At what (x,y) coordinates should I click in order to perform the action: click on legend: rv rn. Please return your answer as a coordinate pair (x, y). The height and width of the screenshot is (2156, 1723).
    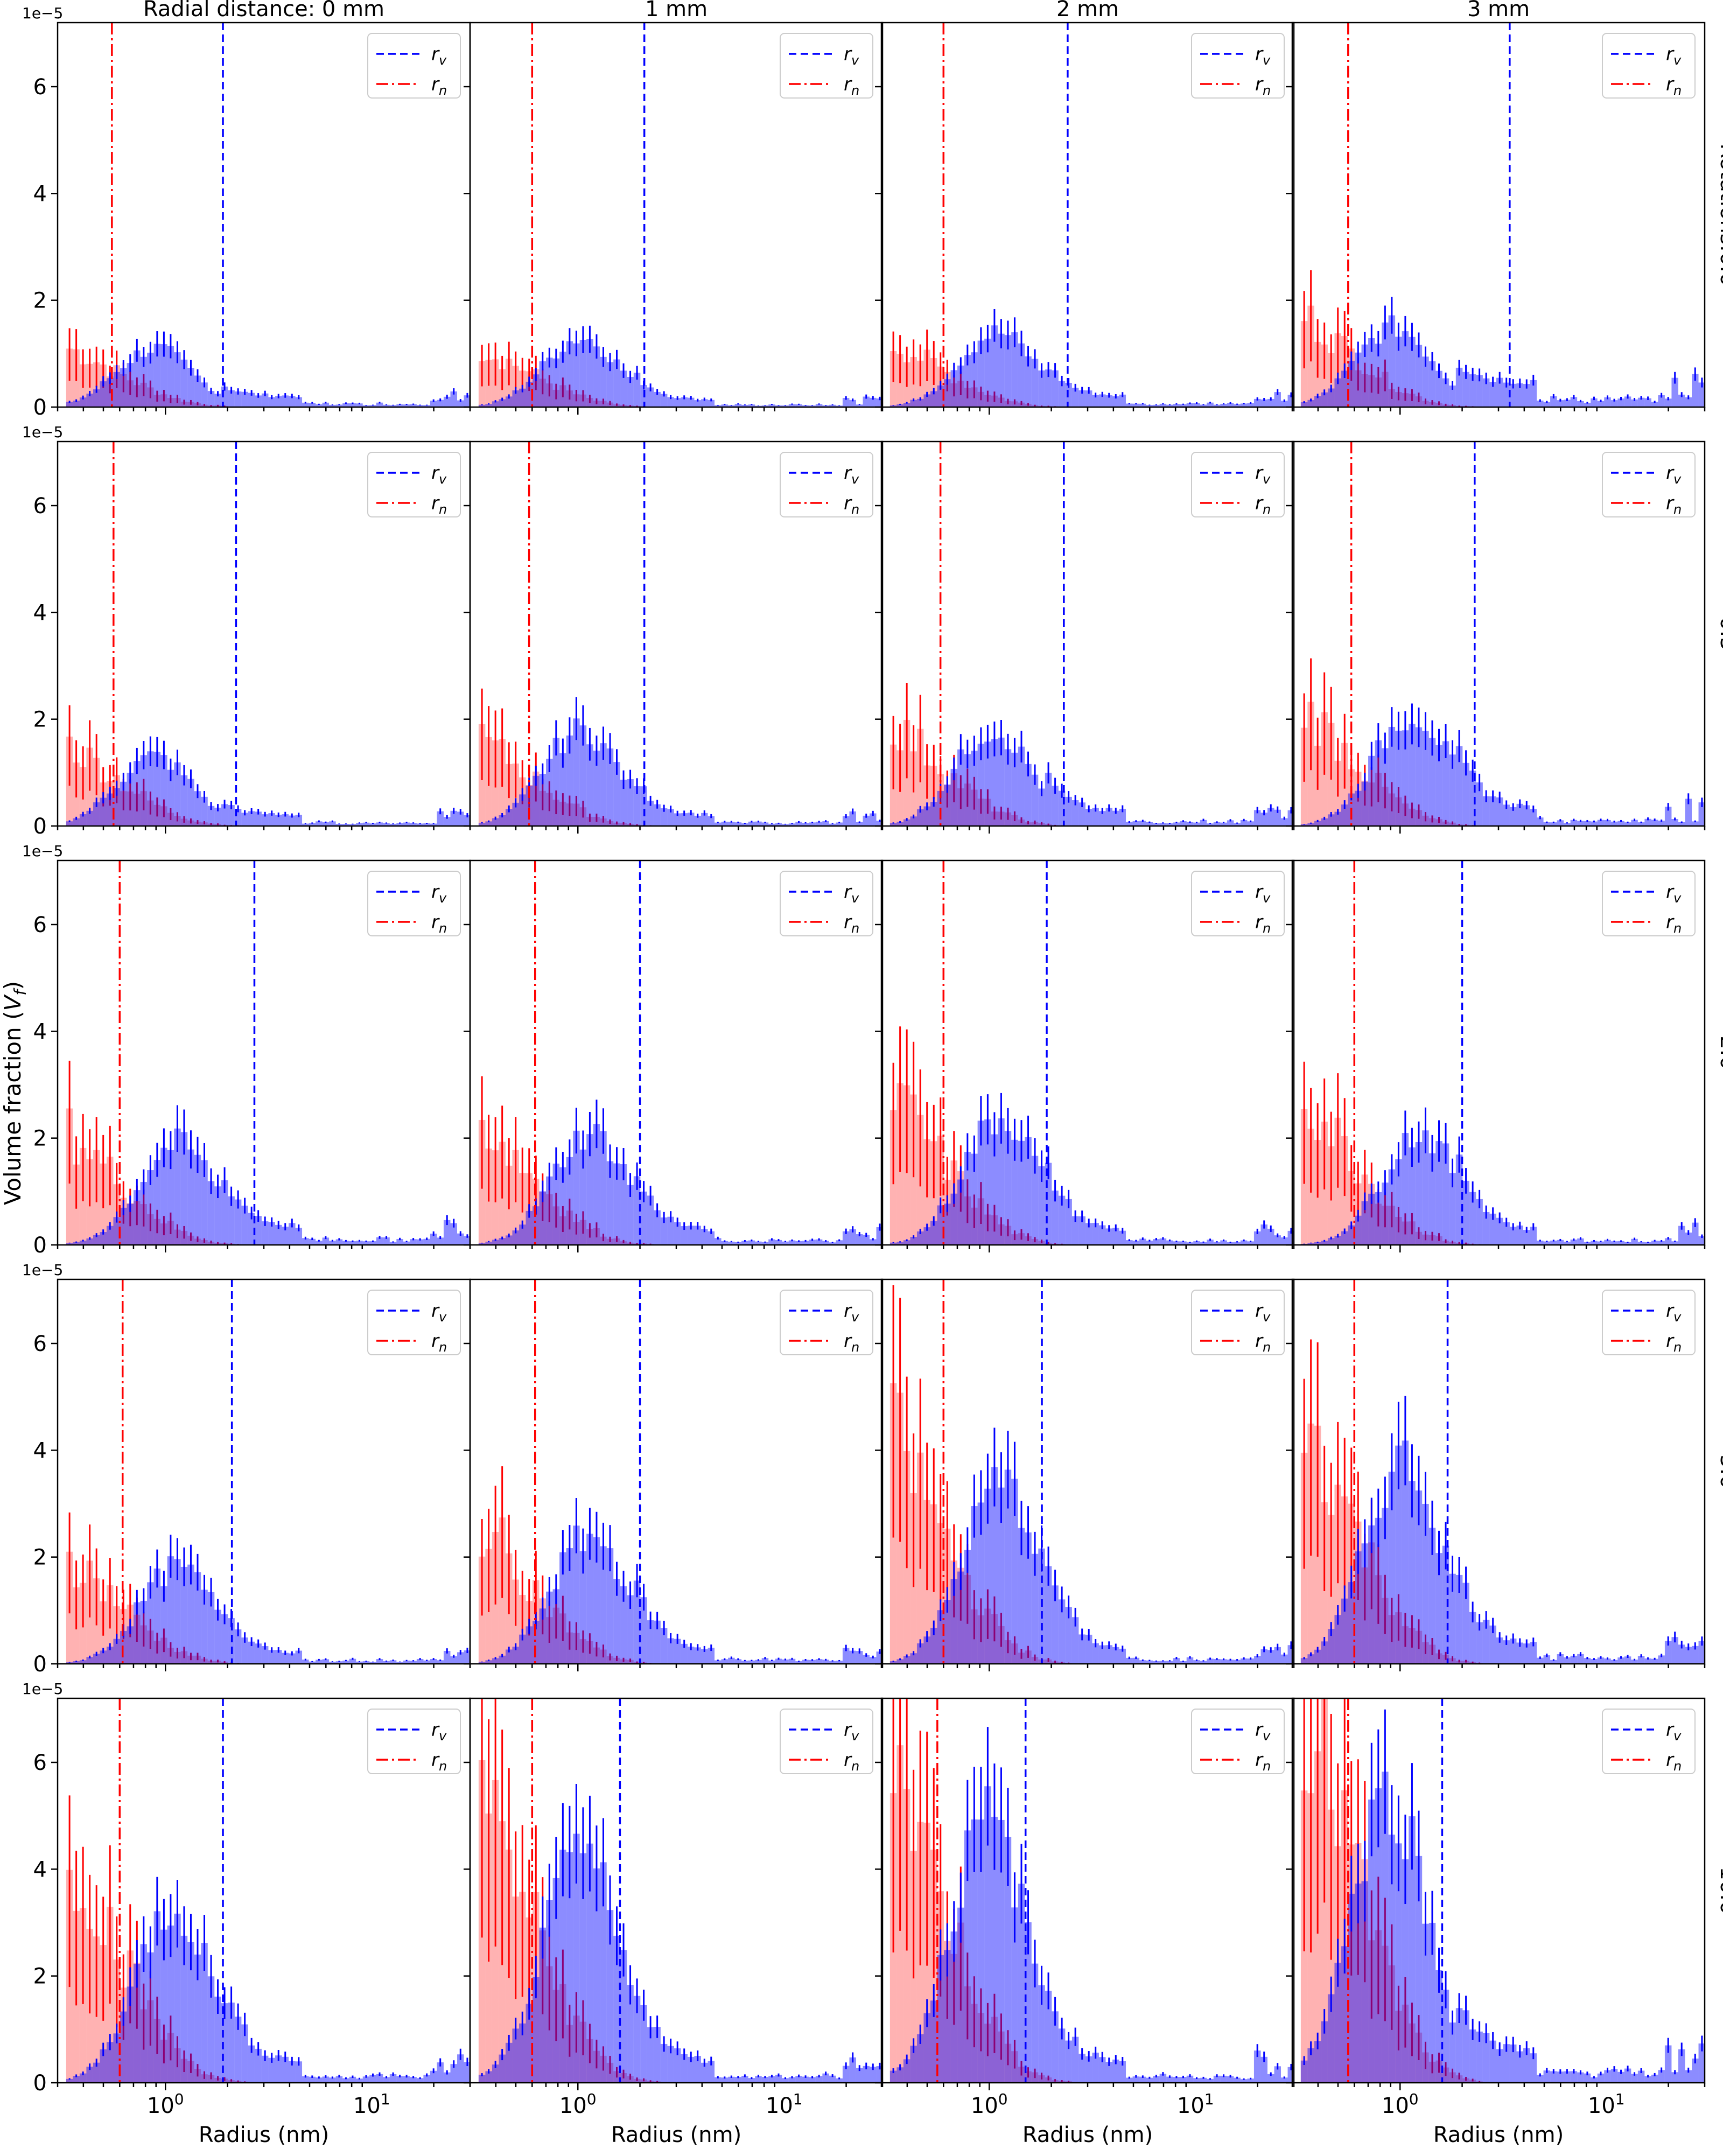
    Looking at the image, I should click on (414, 903).